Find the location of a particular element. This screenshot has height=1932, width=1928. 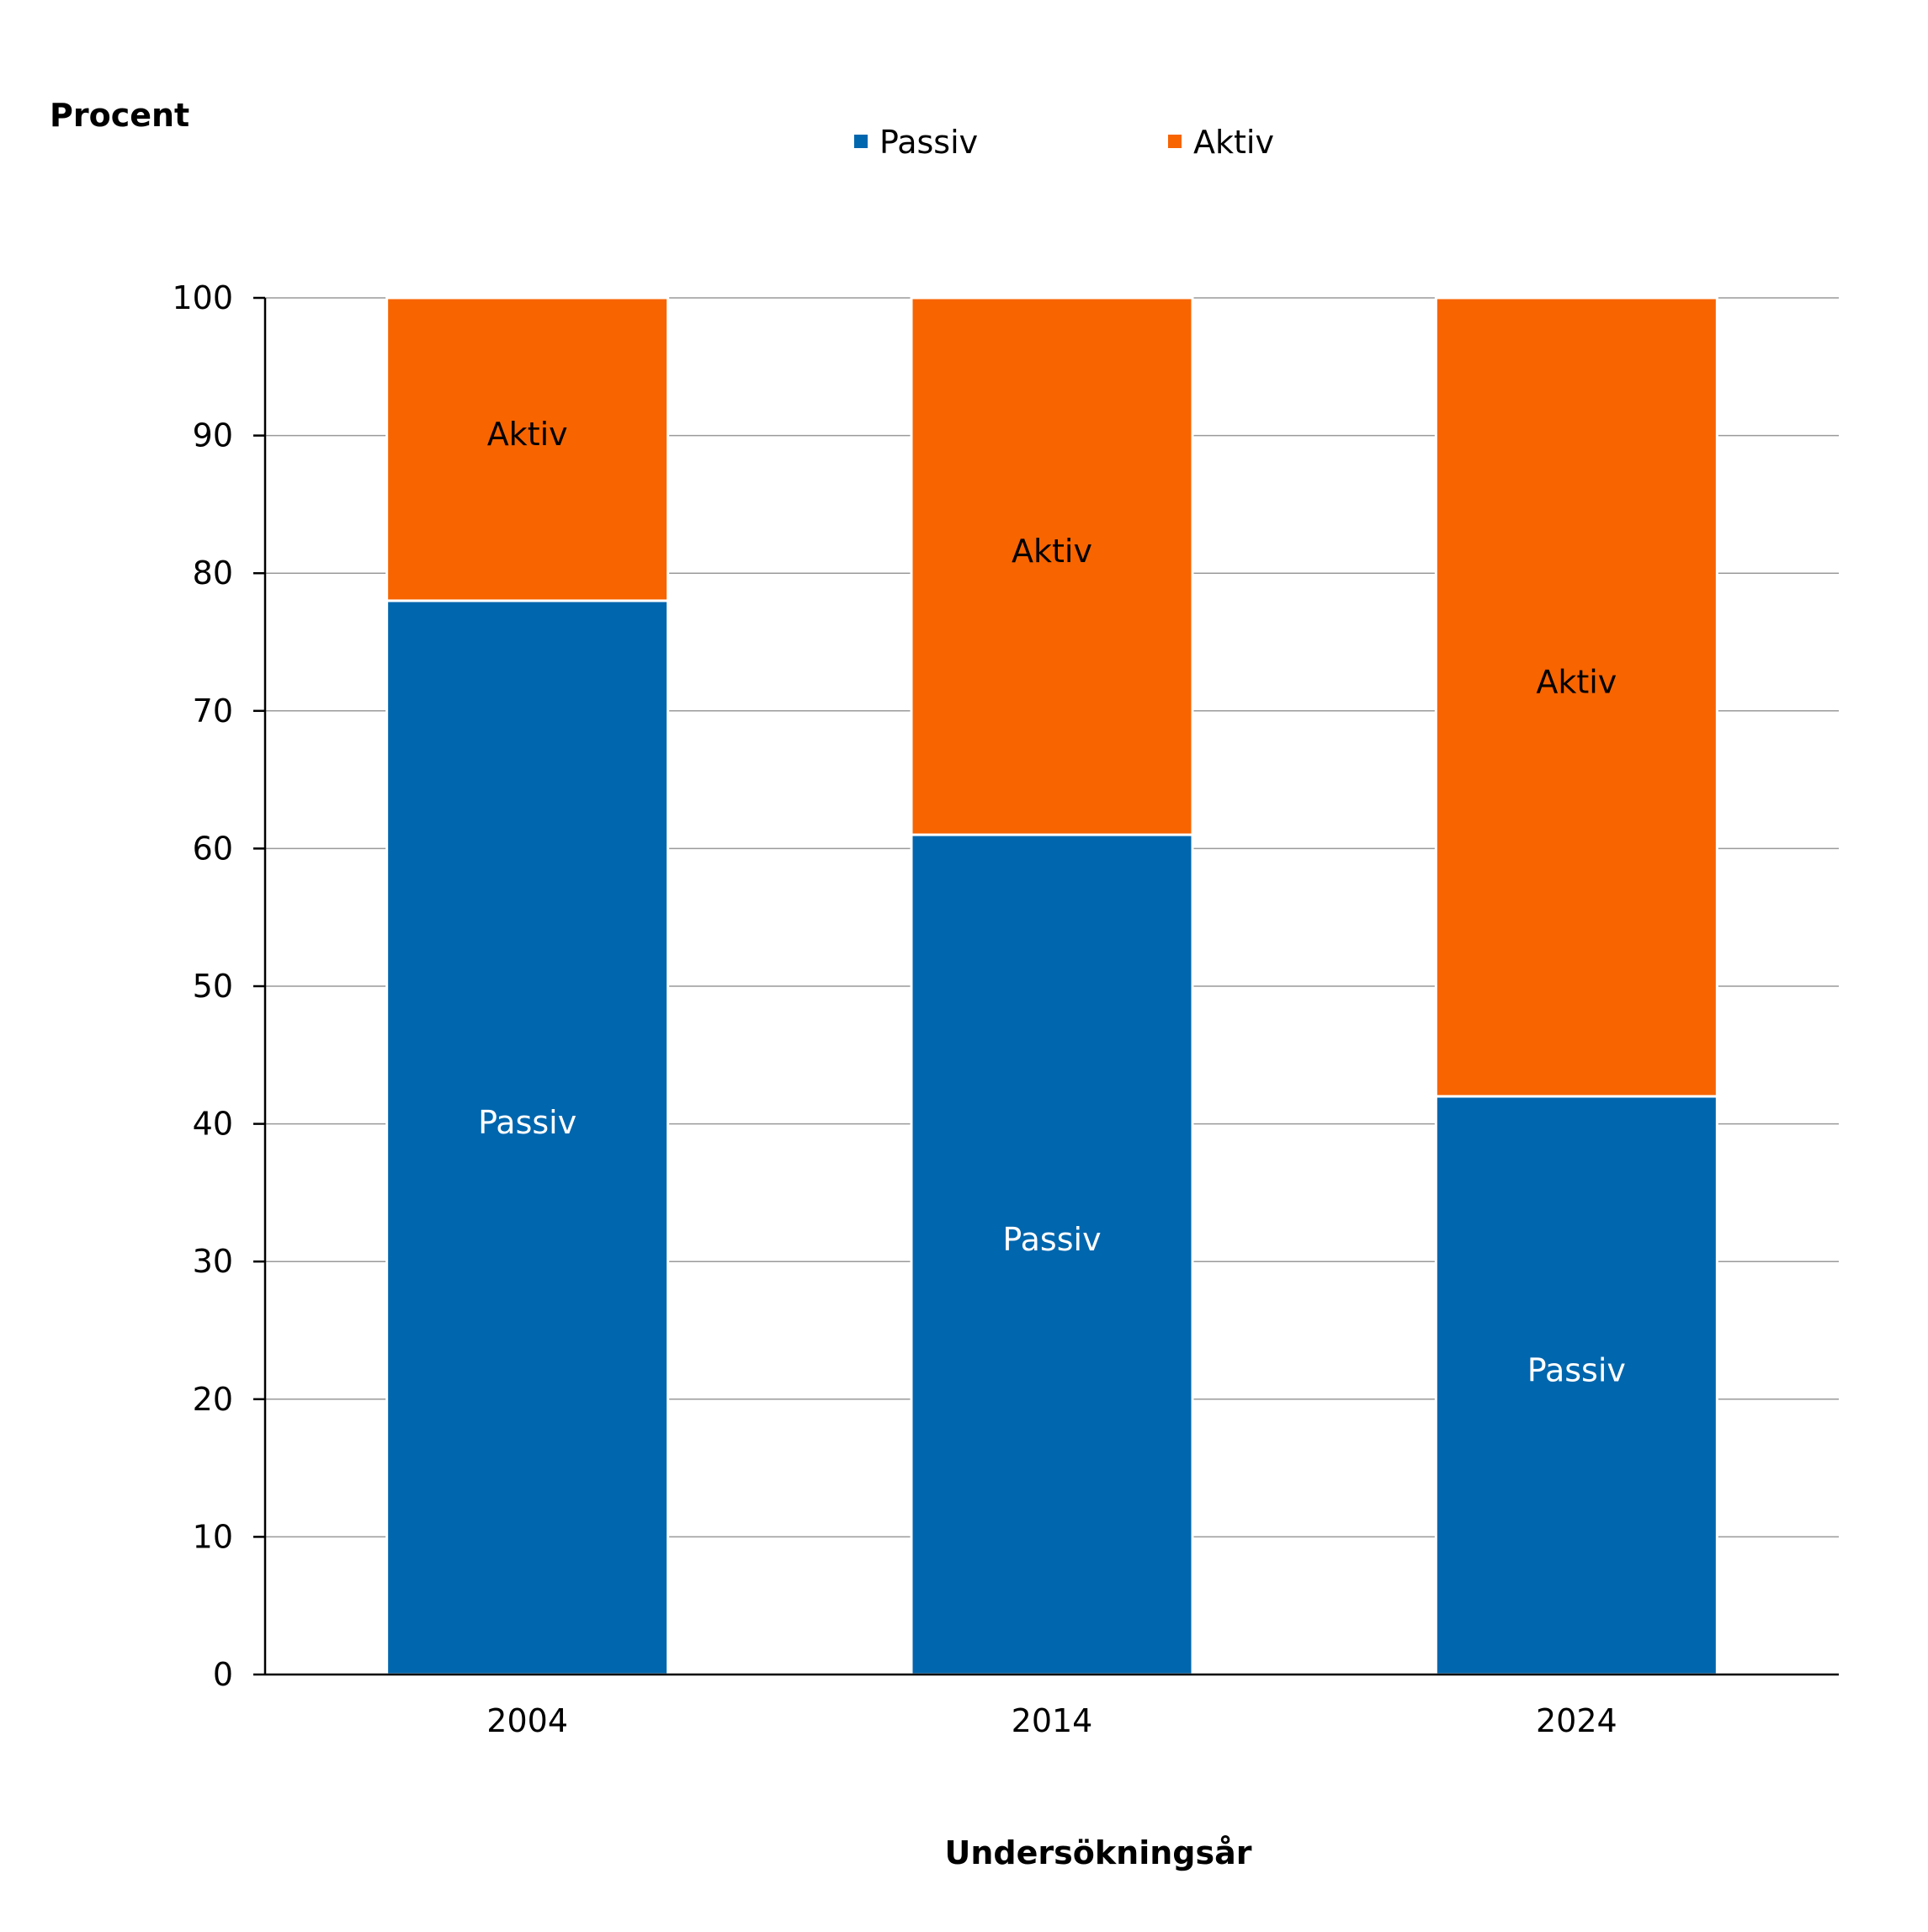

legend-label-passiv: Passiv is located at coordinates (928, 142).